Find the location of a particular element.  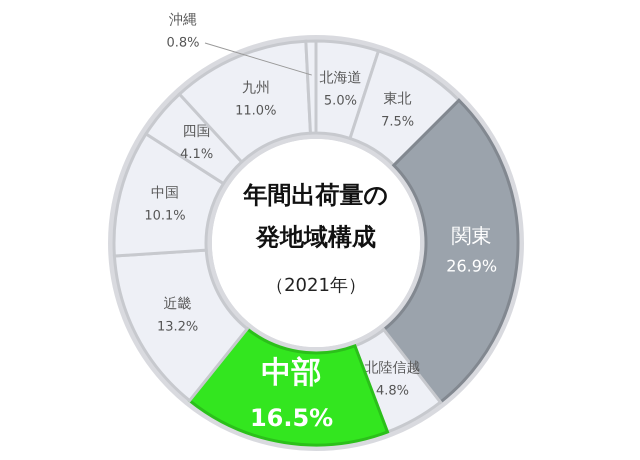

text: 年間出荷量の発地域構成 is located at coordinates (315, 216).